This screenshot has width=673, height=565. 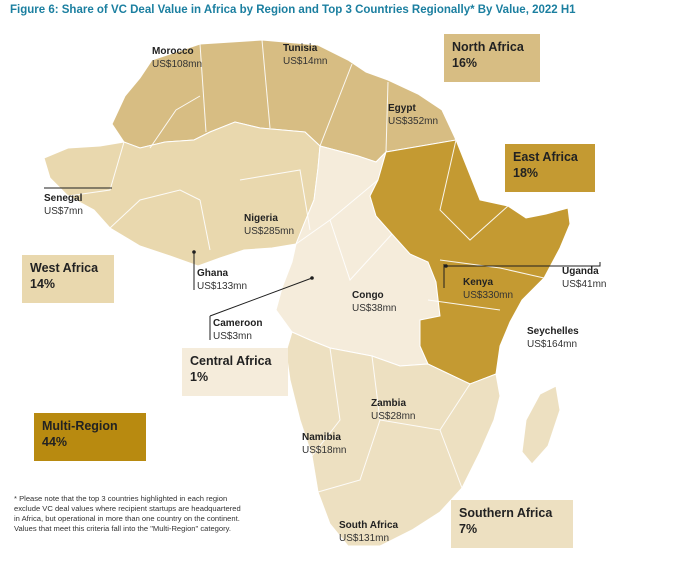 What do you see at coordinates (545, 157) in the screenshot?
I see `region-name: East Africa` at bounding box center [545, 157].